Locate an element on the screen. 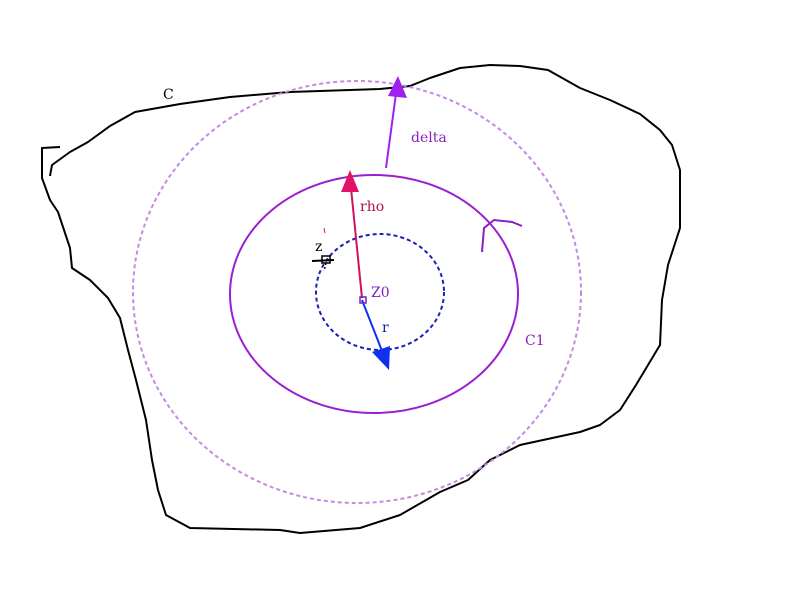 This screenshot has width=800, height=600. r-arrowhead is located at coordinates (381, 358).